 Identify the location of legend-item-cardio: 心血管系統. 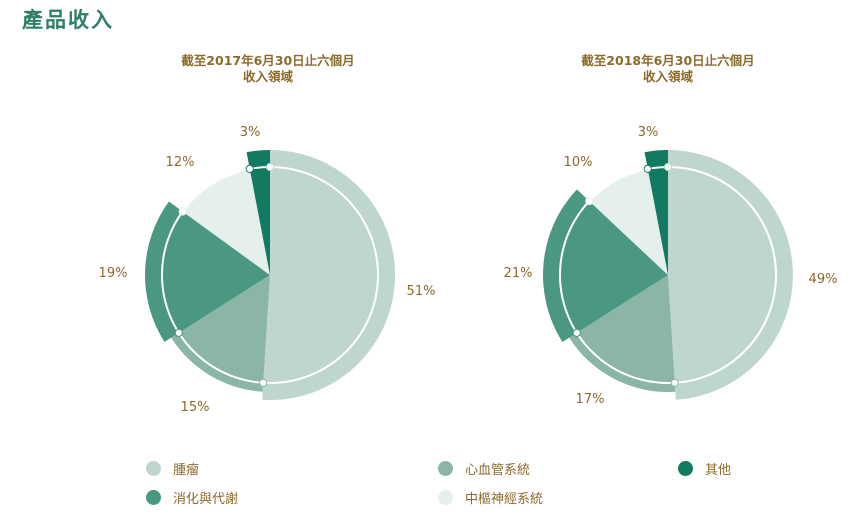
(484, 468).